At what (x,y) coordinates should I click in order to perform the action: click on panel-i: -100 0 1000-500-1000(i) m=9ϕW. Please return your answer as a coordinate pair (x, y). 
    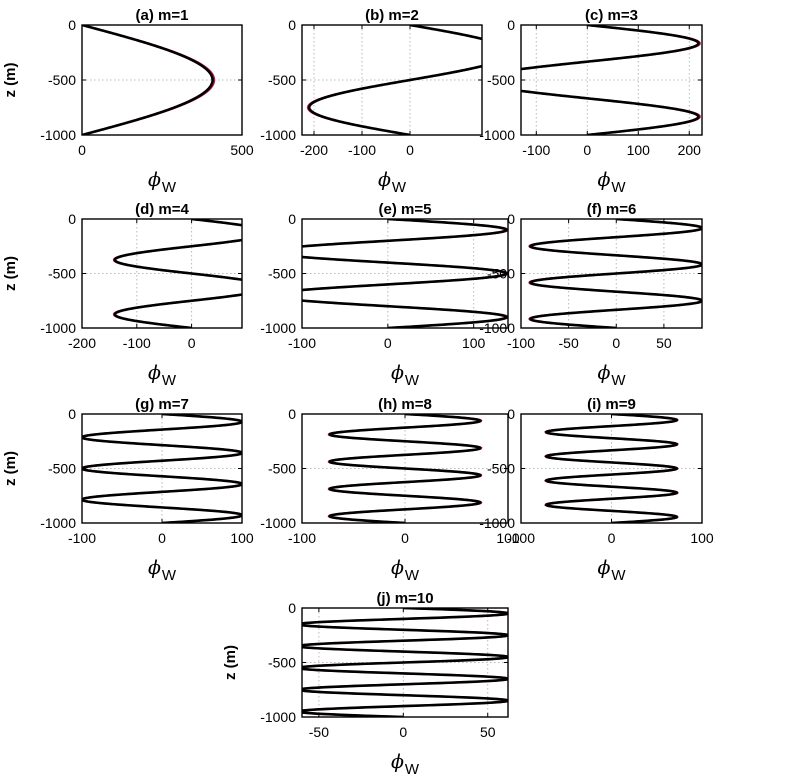
    Looking at the image, I should click on (596, 490).